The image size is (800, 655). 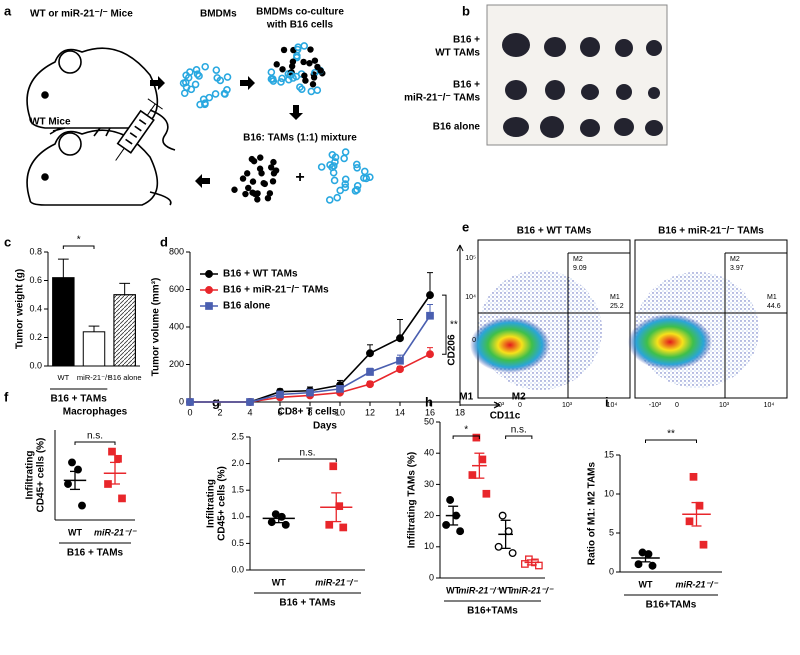 What do you see at coordinates (370, 412) in the screenshot?
I see `x-tick-label: 12` at bounding box center [370, 412].